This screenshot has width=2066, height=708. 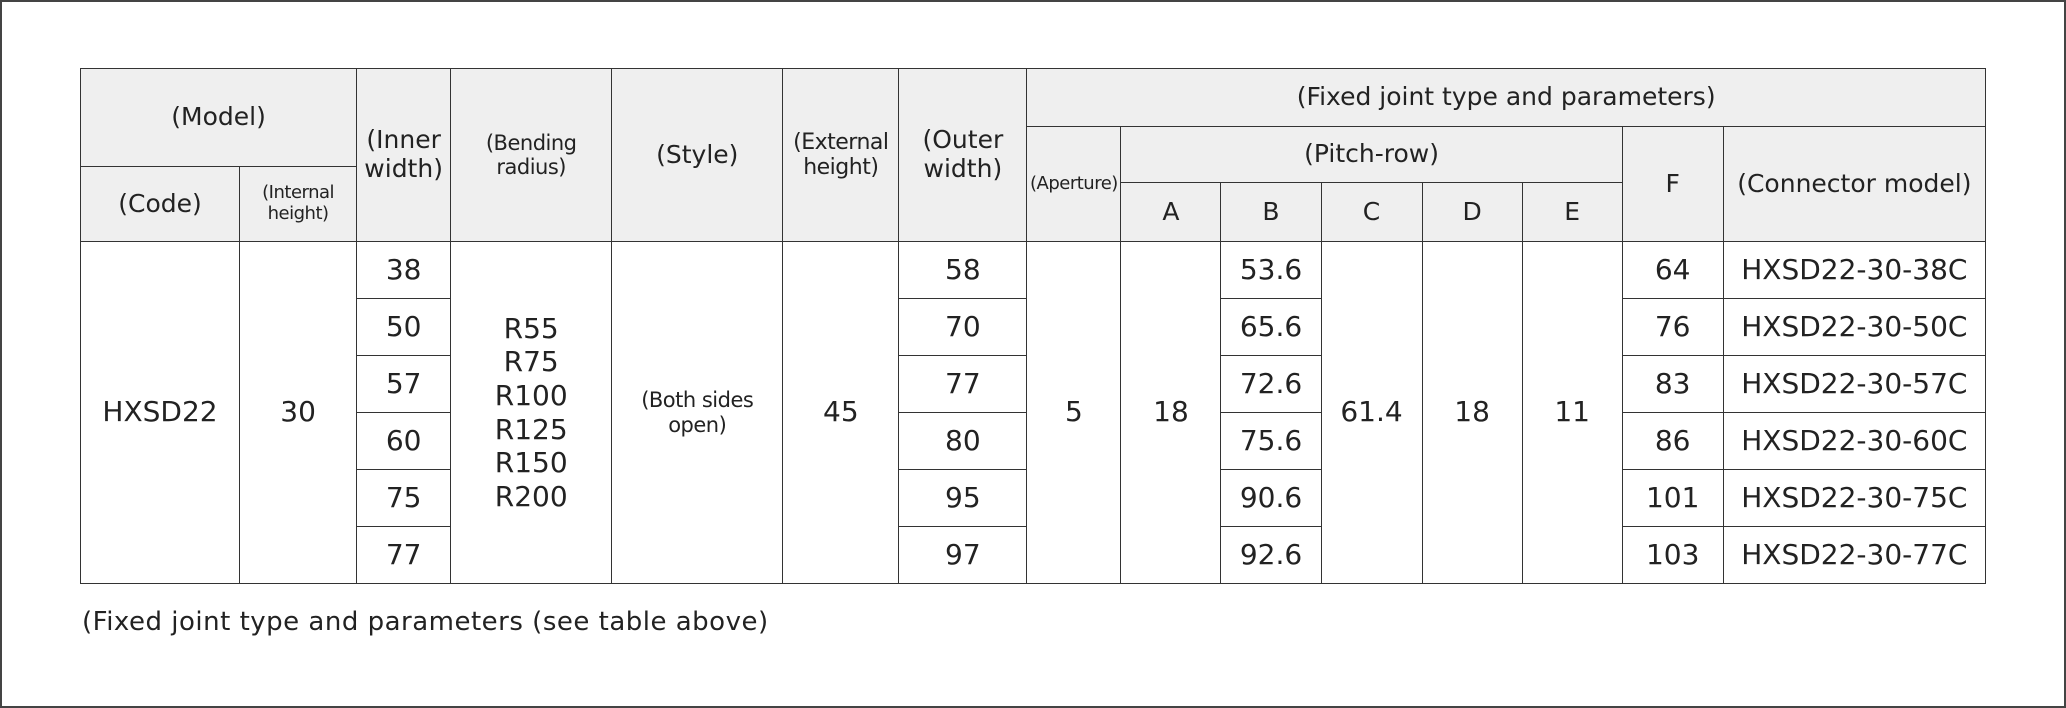 What do you see at coordinates (1074, 184) in the screenshot?
I see `header-cell: (Aperture)` at bounding box center [1074, 184].